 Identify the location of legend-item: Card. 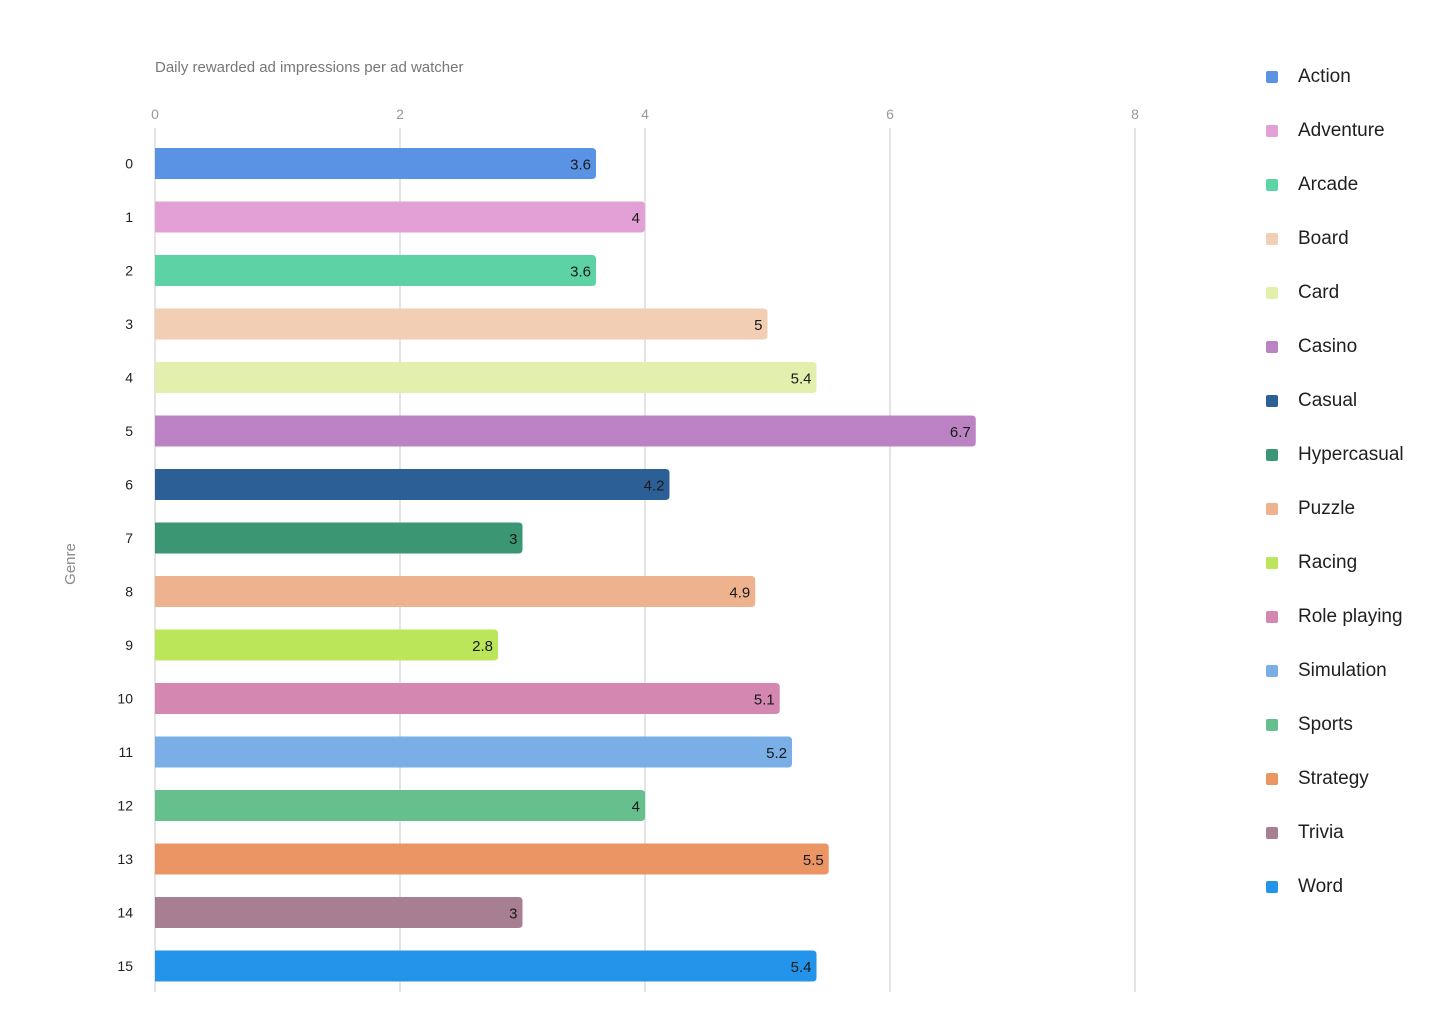
(1356, 307).